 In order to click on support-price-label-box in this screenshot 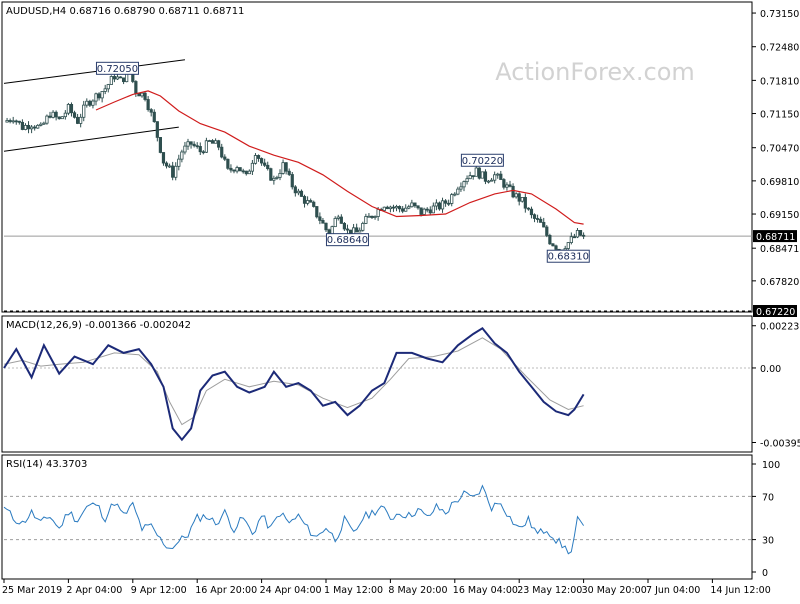, I will do `click(775, 311)`.